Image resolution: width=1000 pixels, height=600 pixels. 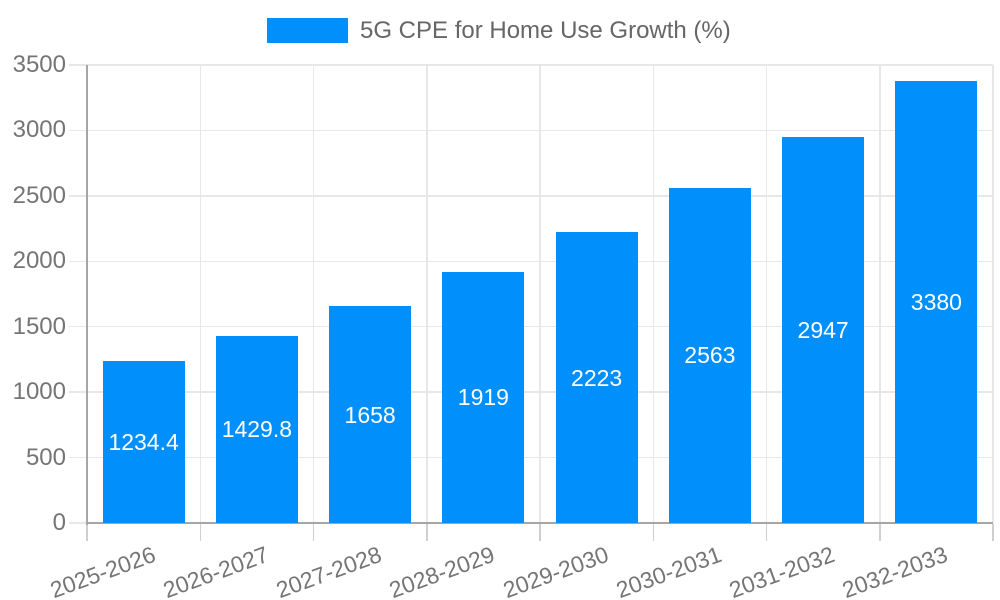 I want to click on x-axis-label: 2027-2028, so click(x=329, y=570).